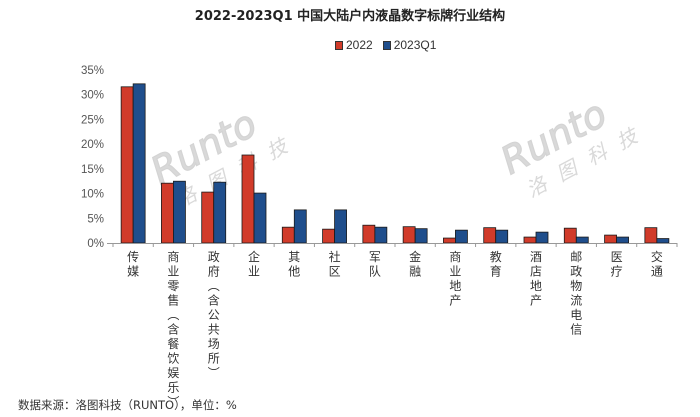  I want to click on x-category-label: 交通, so click(657, 264).